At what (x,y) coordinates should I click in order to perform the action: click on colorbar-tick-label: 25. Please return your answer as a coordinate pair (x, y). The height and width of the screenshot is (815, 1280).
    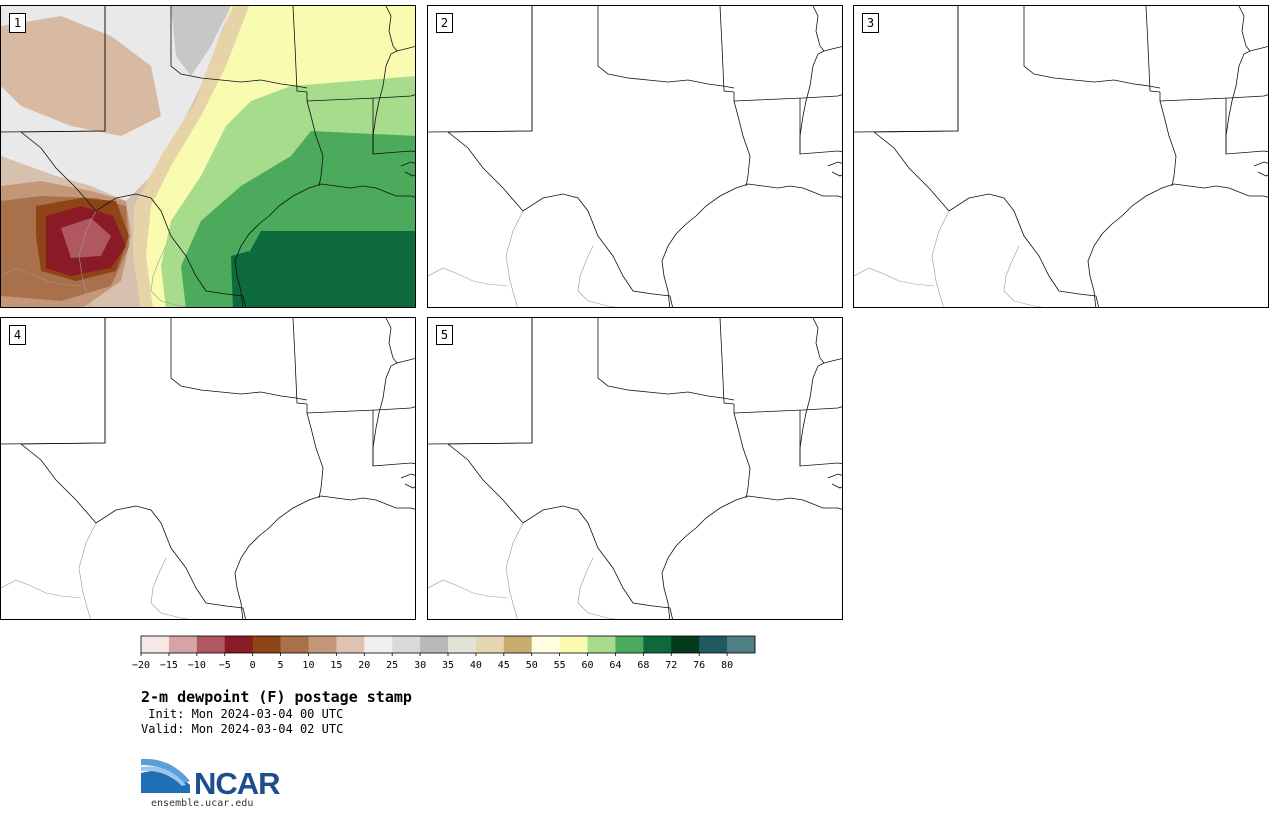
    Looking at the image, I should click on (392, 665).